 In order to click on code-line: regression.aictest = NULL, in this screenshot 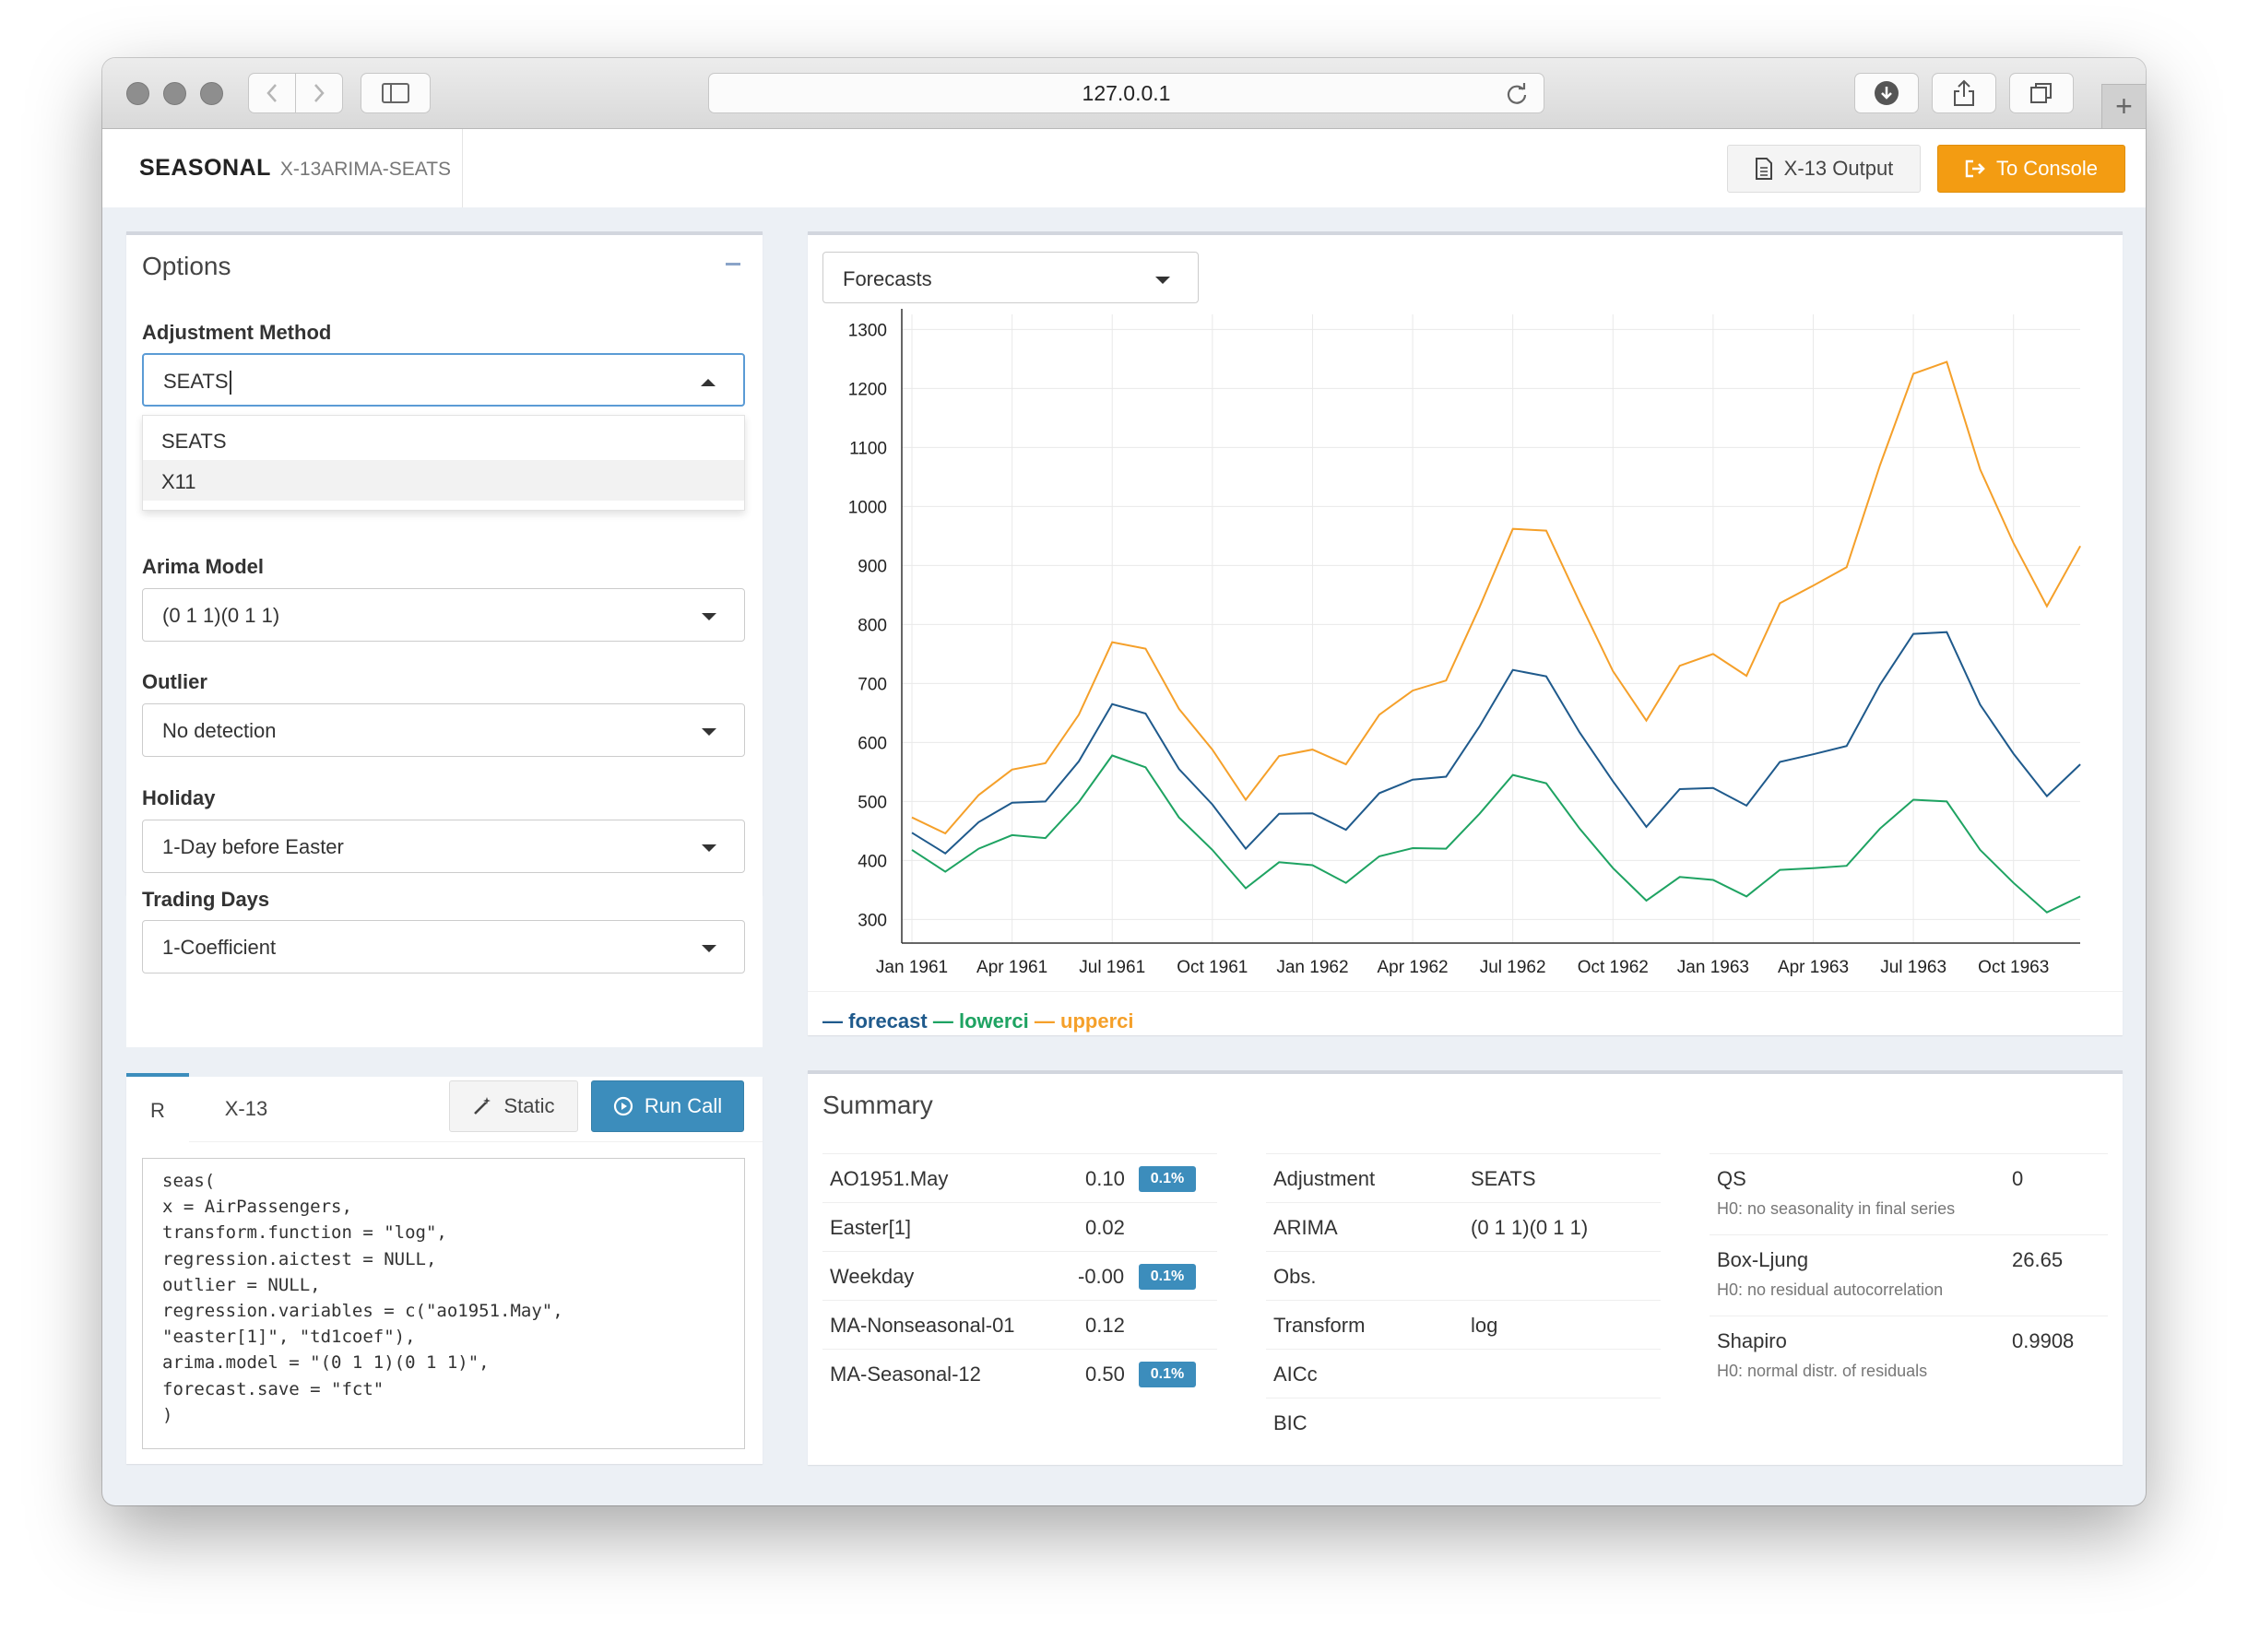, I will do `click(300, 1258)`.